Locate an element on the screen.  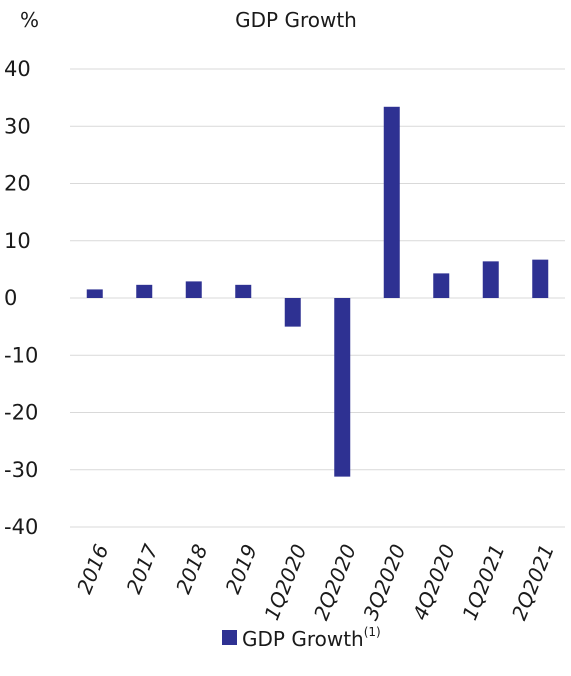
x-tick-label: 2017 is located at coordinates (142, 569).